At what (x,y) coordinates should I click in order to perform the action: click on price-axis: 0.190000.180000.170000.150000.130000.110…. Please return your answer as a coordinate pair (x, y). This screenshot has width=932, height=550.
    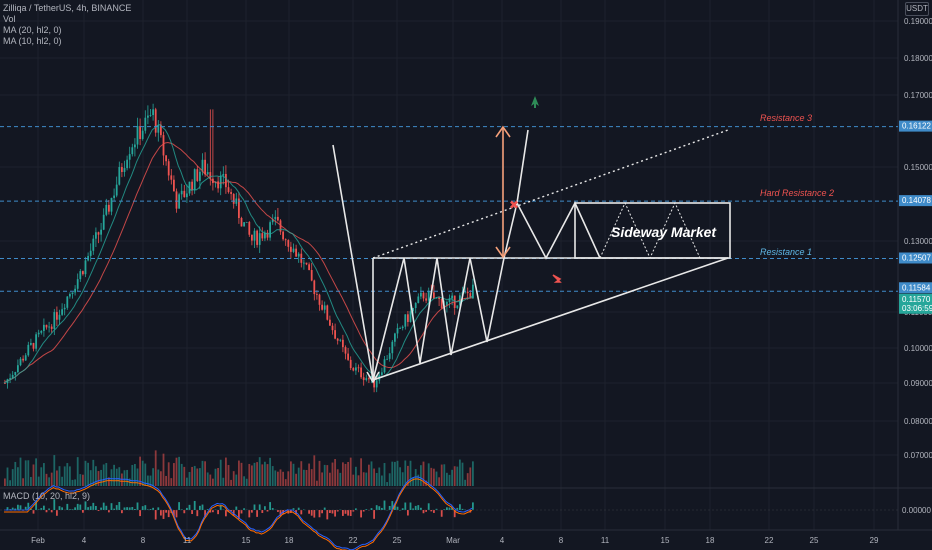
    Looking at the image, I should click on (915, 266).